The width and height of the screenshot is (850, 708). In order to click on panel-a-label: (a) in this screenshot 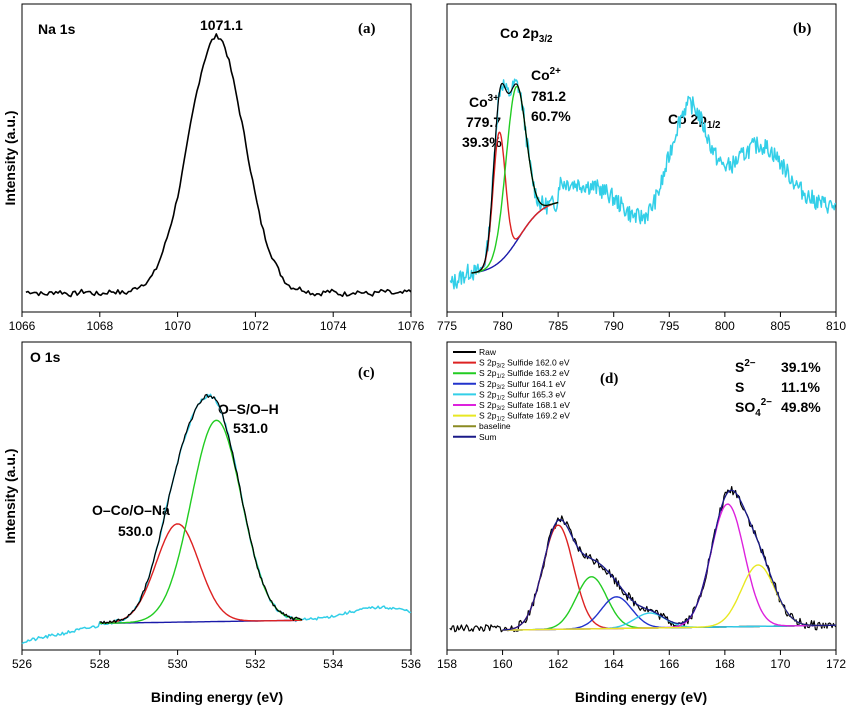, I will do `click(367, 29)`.